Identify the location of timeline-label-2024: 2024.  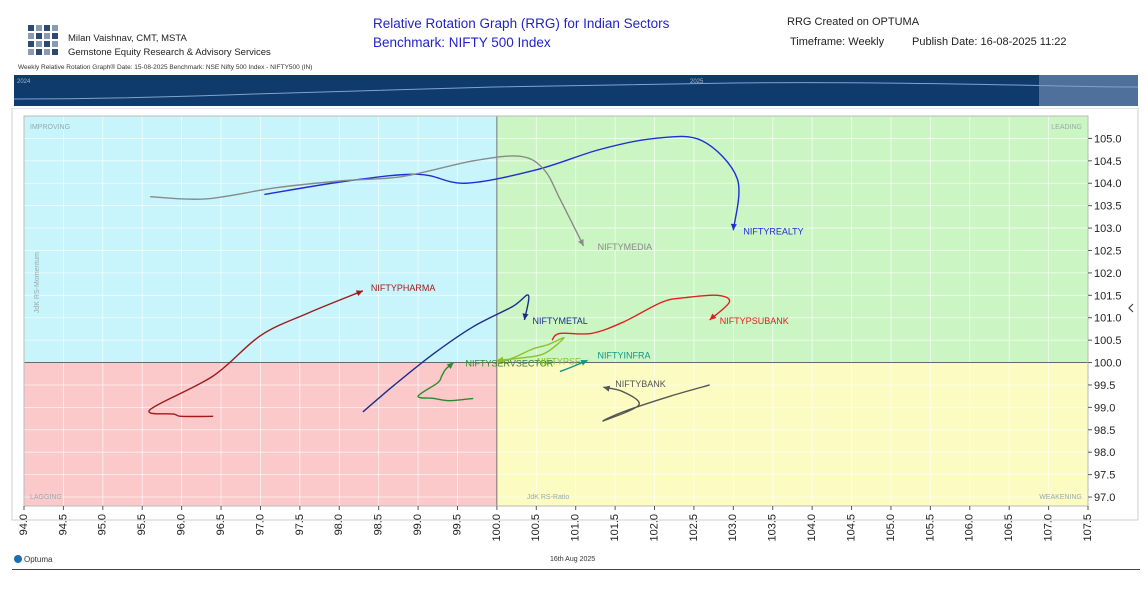
(24, 82).